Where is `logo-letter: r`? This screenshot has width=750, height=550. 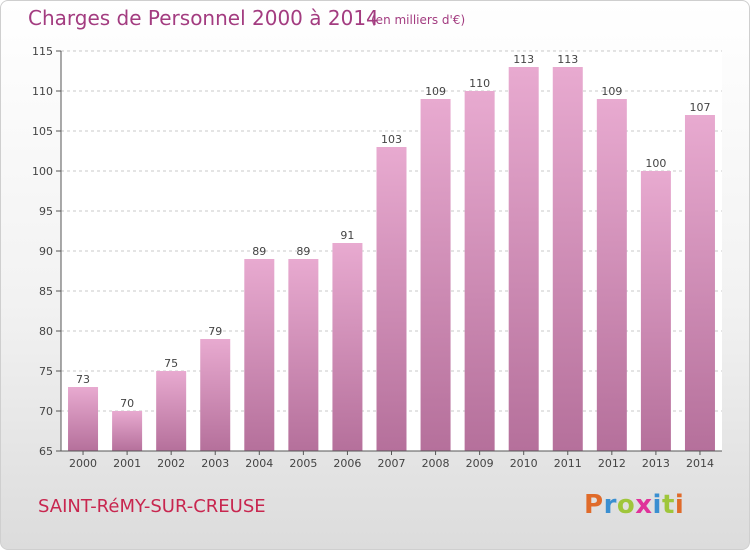 logo-letter: r is located at coordinates (610, 505).